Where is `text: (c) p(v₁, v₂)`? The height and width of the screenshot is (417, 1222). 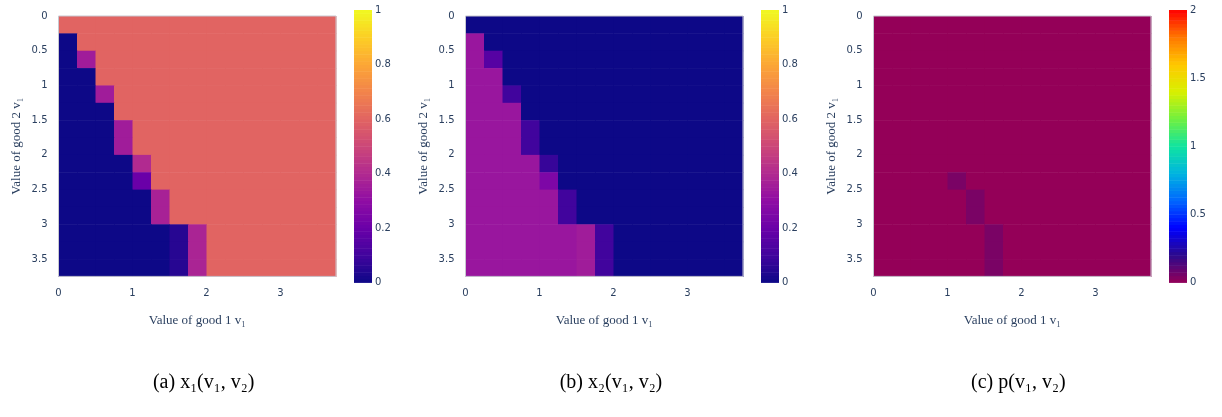
text: (c) p(v₁, v₂) is located at coordinates (1018, 381).